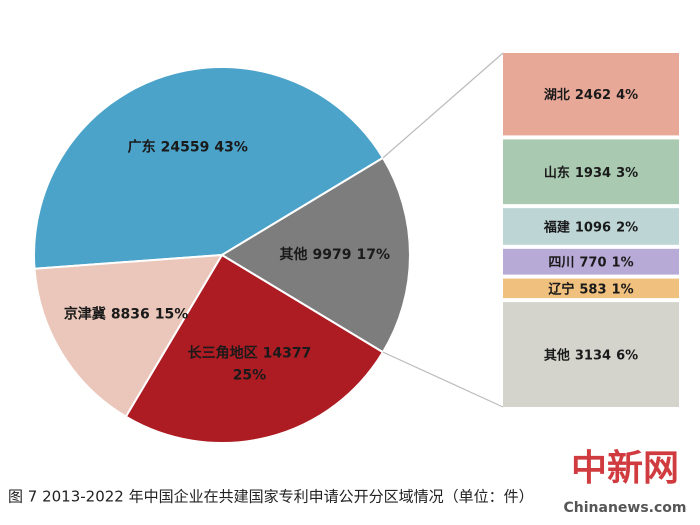 The height and width of the screenshot is (525, 700). I want to click on data-label: 长三角地区 14377 25%, so click(250, 363).